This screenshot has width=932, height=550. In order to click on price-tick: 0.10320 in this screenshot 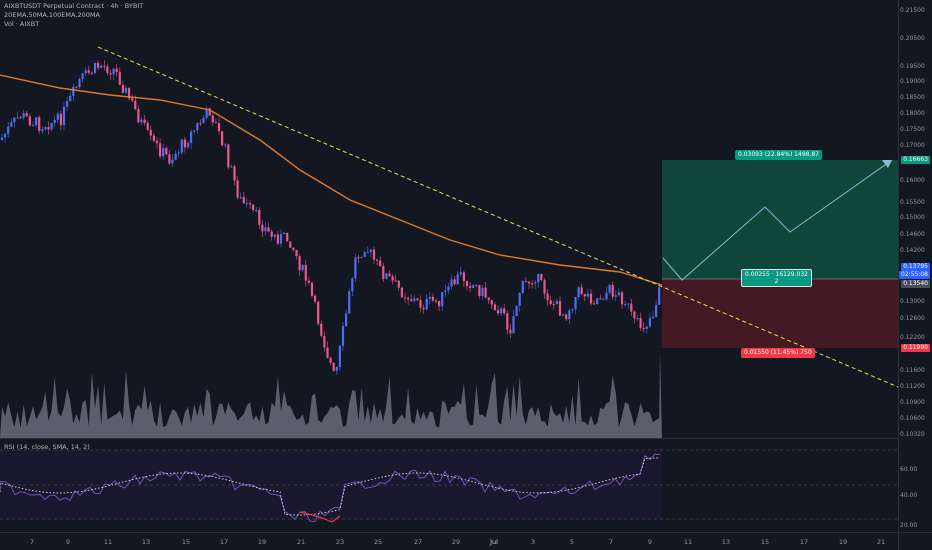, I will do `click(912, 434)`.